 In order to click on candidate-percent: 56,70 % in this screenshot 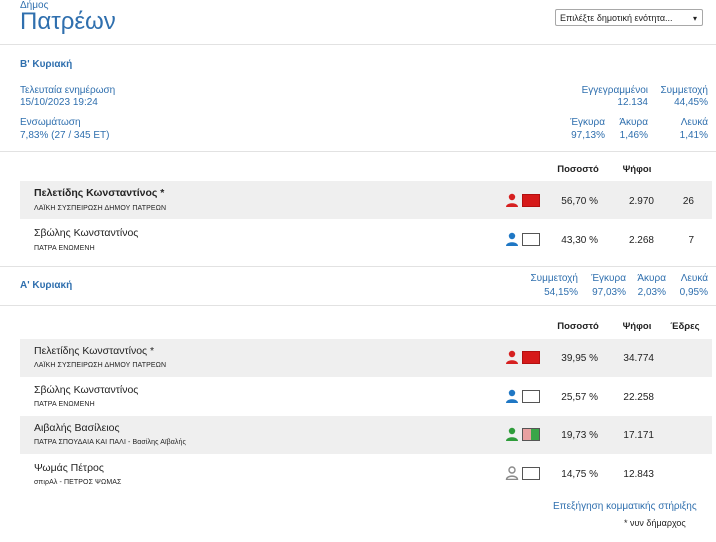, I will do `click(579, 201)`.